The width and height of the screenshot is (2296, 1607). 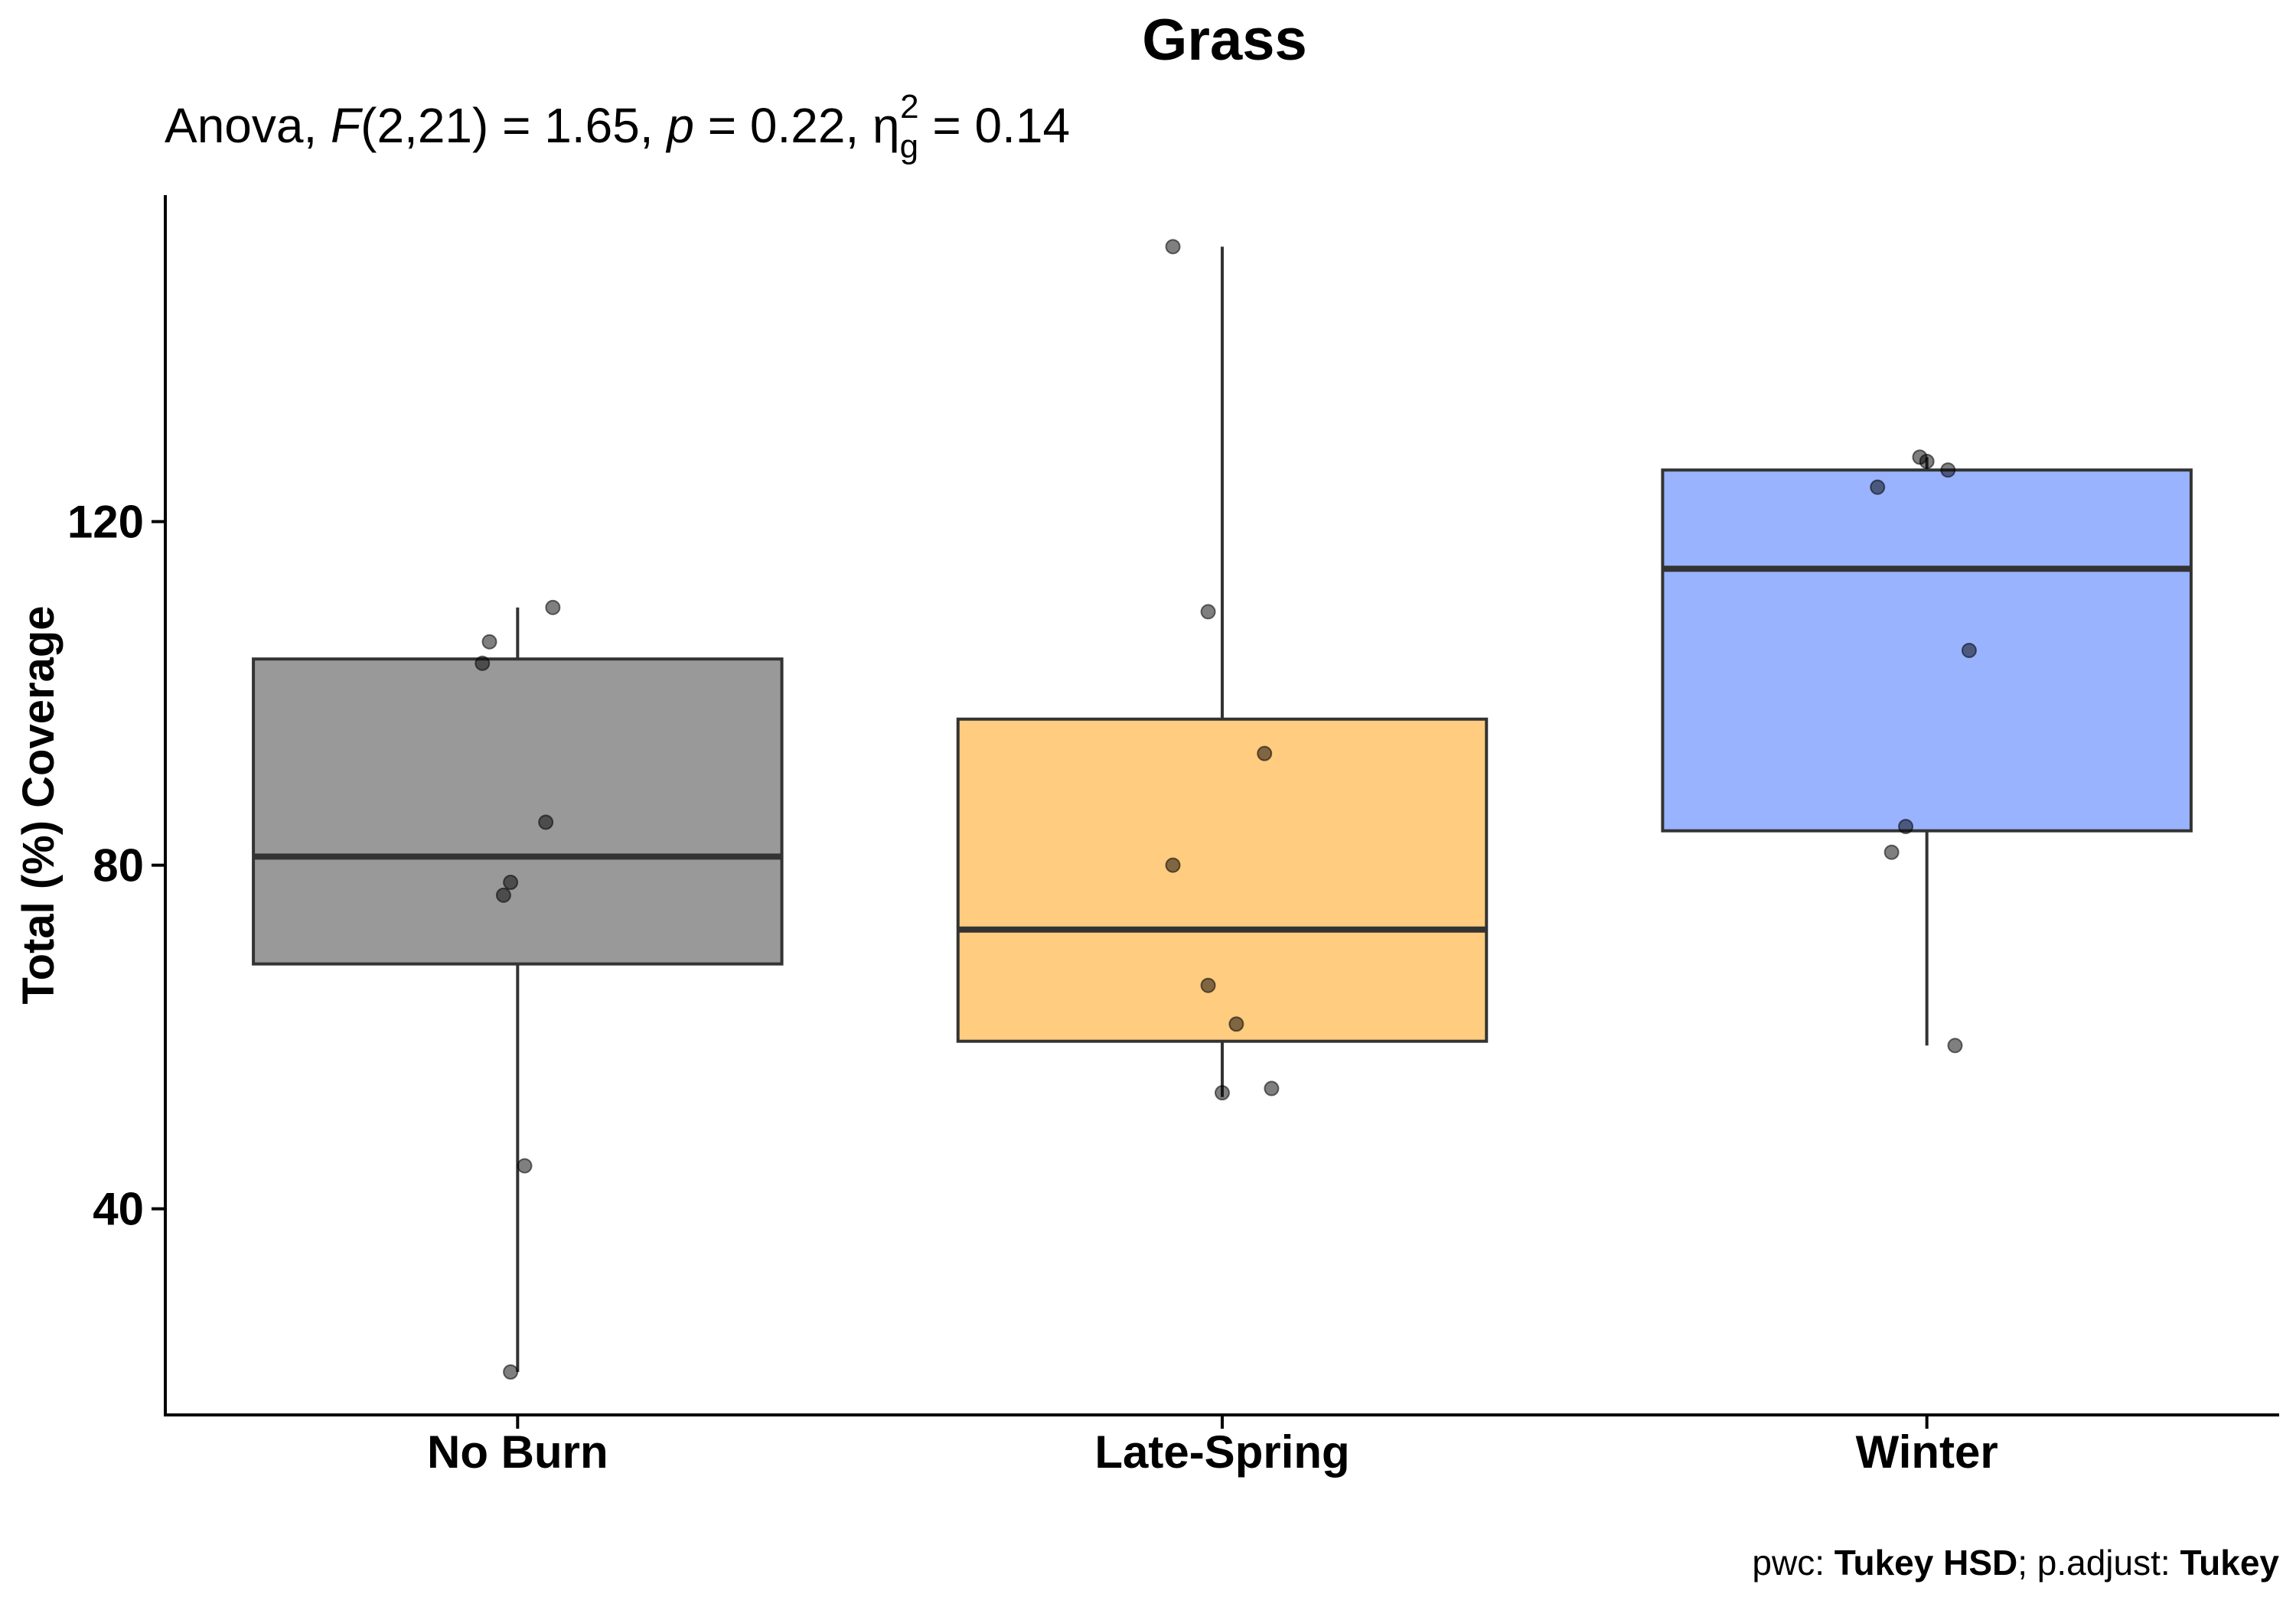 What do you see at coordinates (1221, 1452) in the screenshot?
I see `x-tick-label-late-spring: Late-Spring` at bounding box center [1221, 1452].